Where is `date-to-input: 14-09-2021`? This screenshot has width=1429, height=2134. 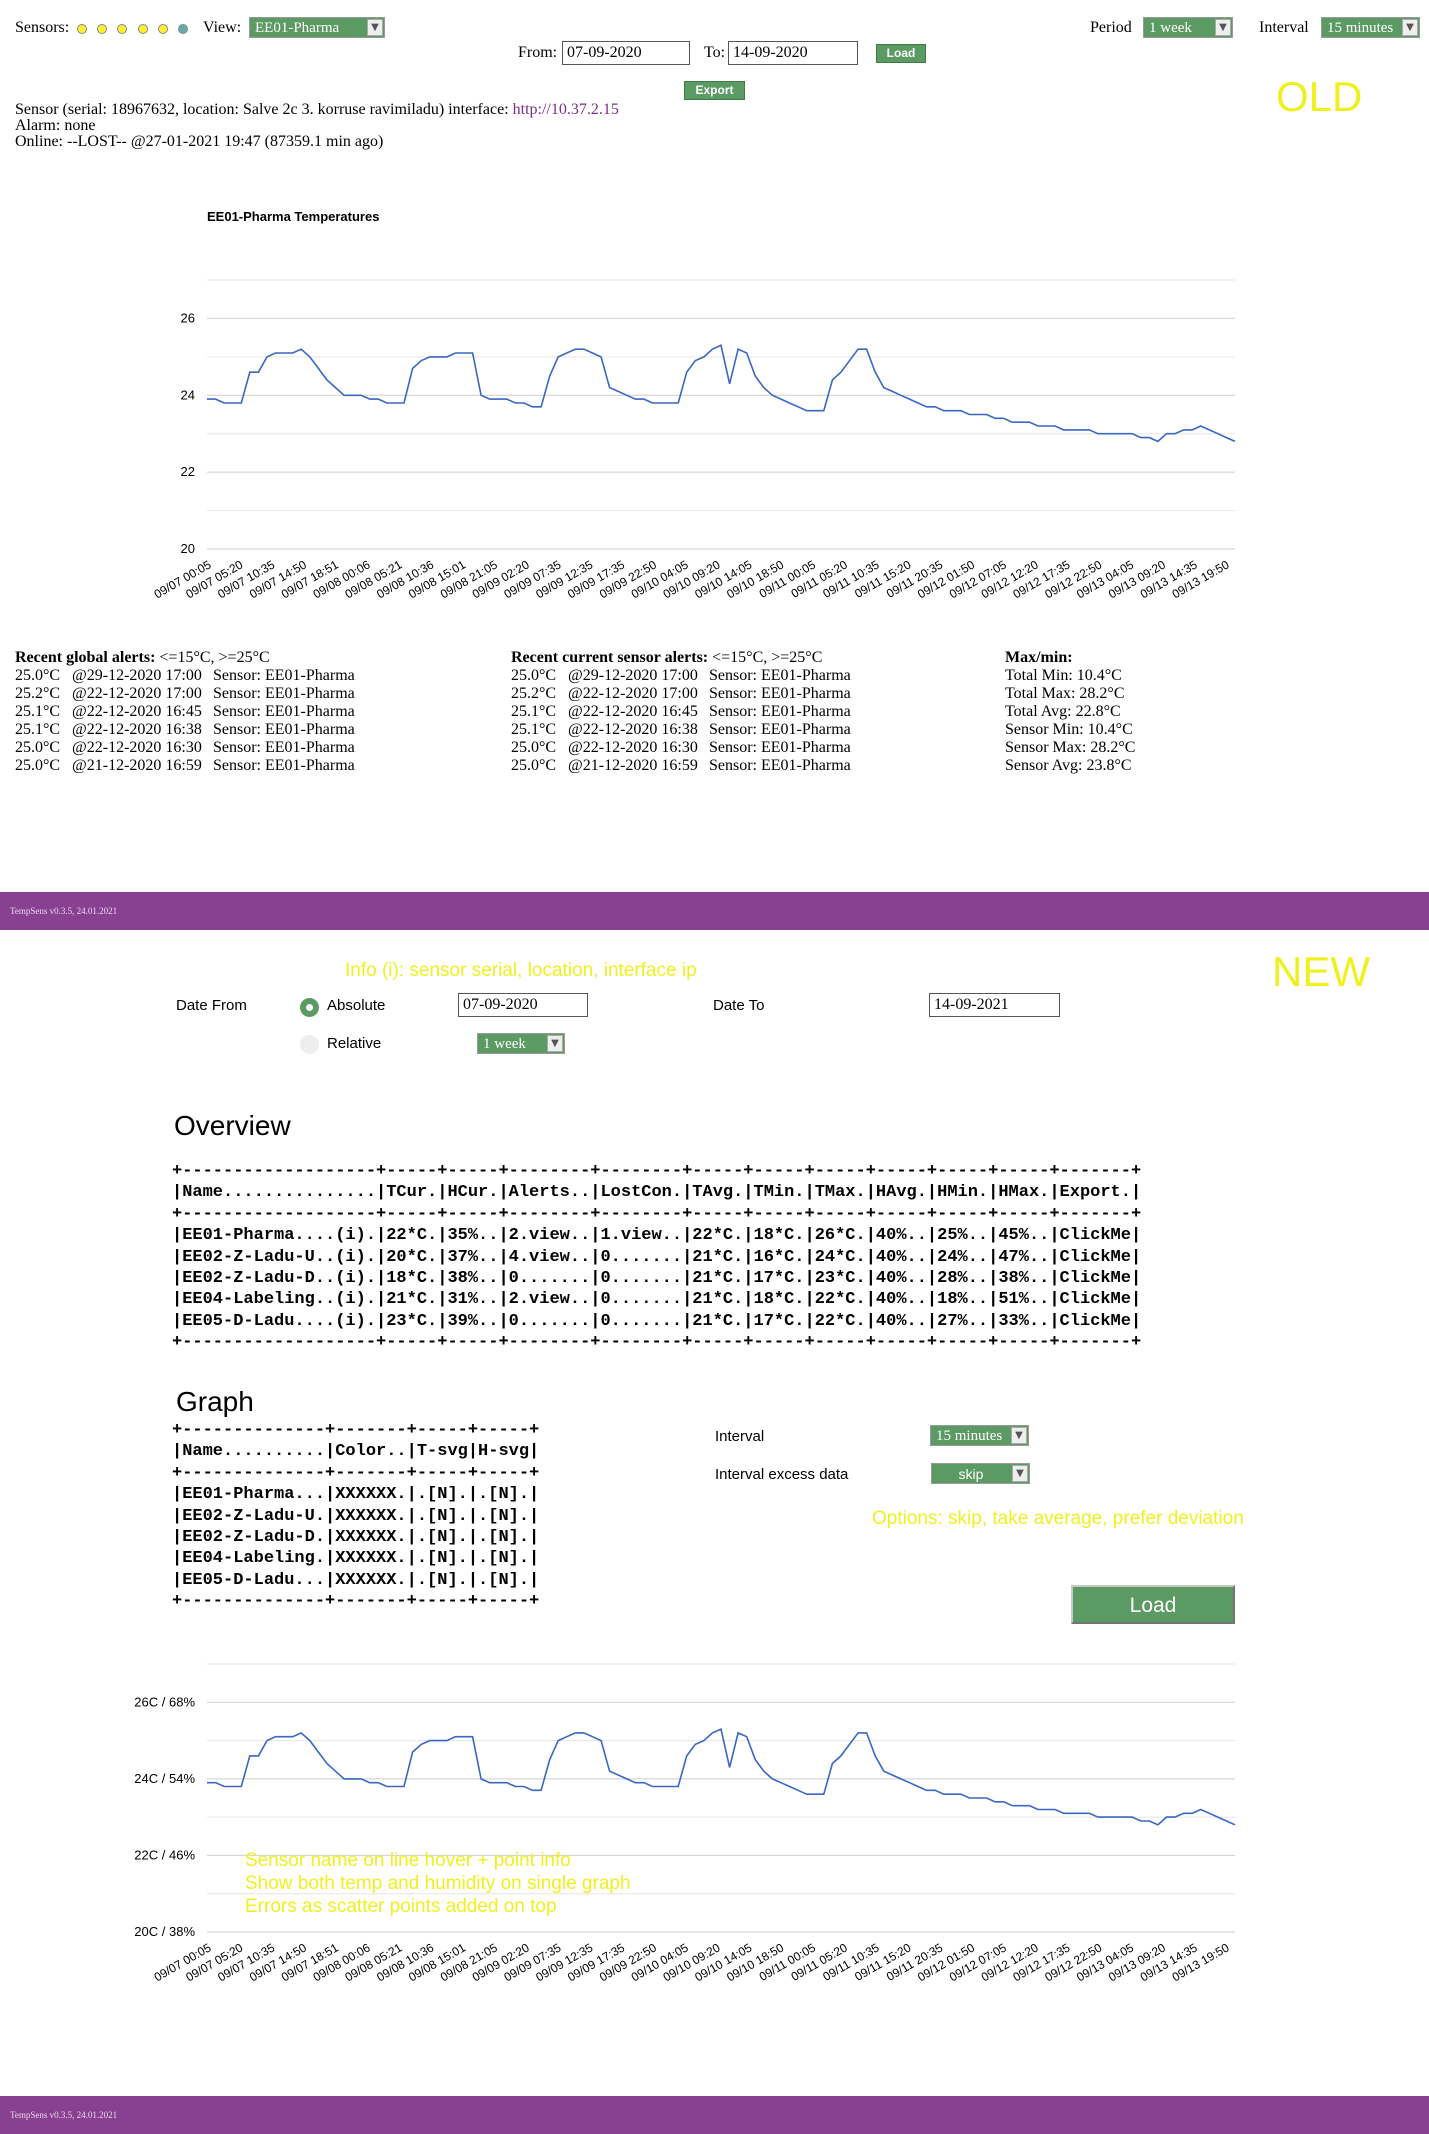 date-to-input: 14-09-2021 is located at coordinates (994, 1005).